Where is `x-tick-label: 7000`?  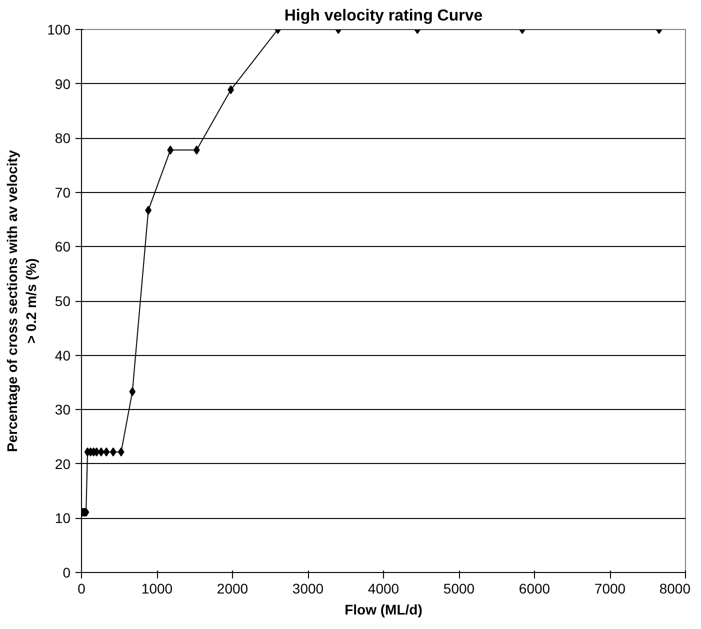
x-tick-label: 7000 is located at coordinates (610, 588).